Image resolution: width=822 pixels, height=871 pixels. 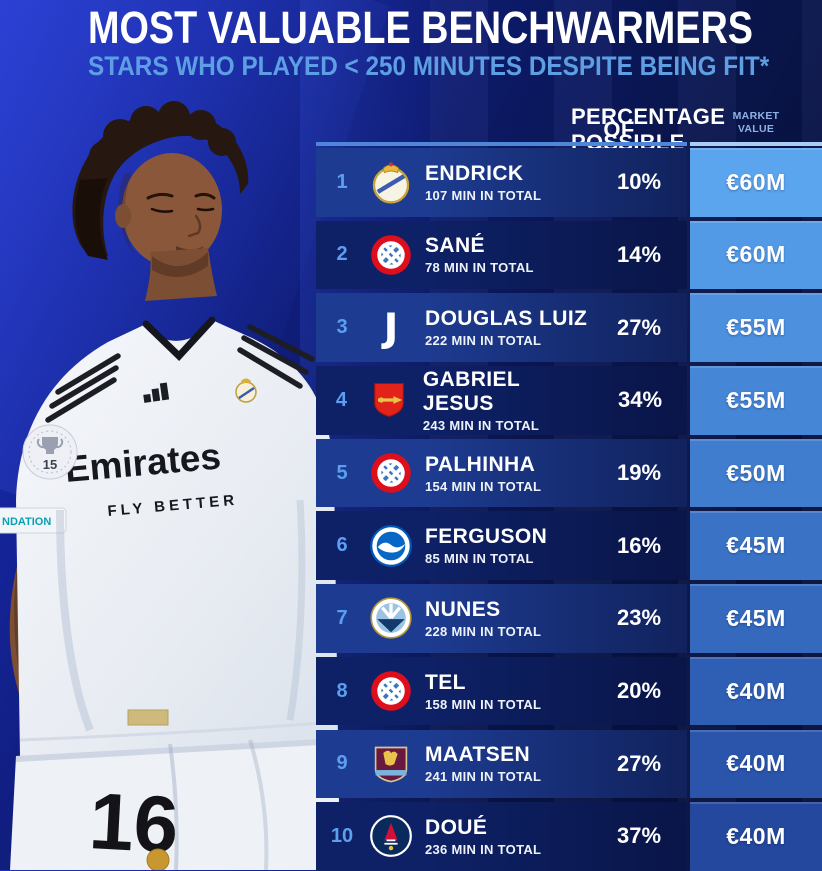 I want to click on player-name: GABRIEL JESUS, so click(x=471, y=391).